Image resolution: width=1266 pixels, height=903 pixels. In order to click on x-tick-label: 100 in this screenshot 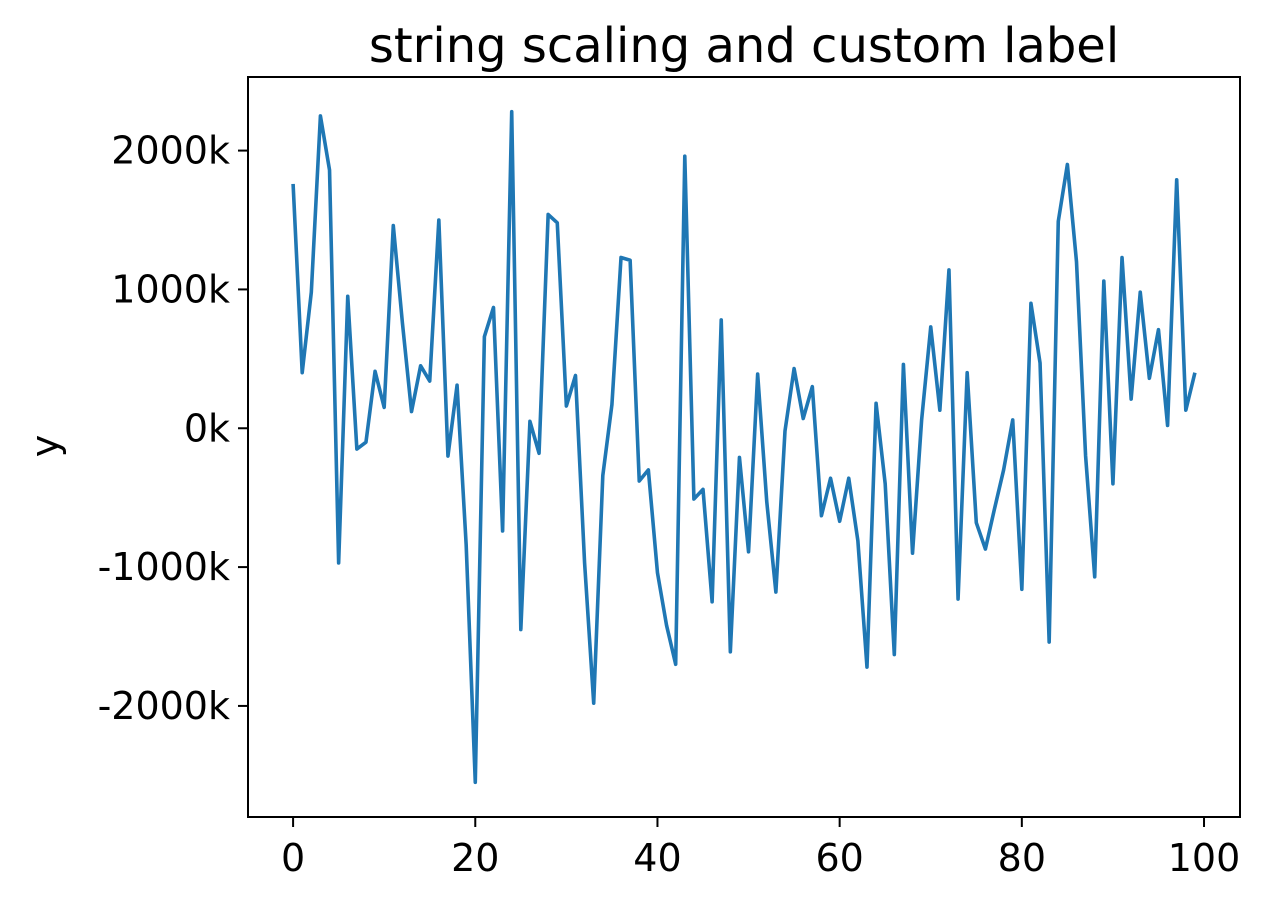, I will do `click(1204, 858)`.